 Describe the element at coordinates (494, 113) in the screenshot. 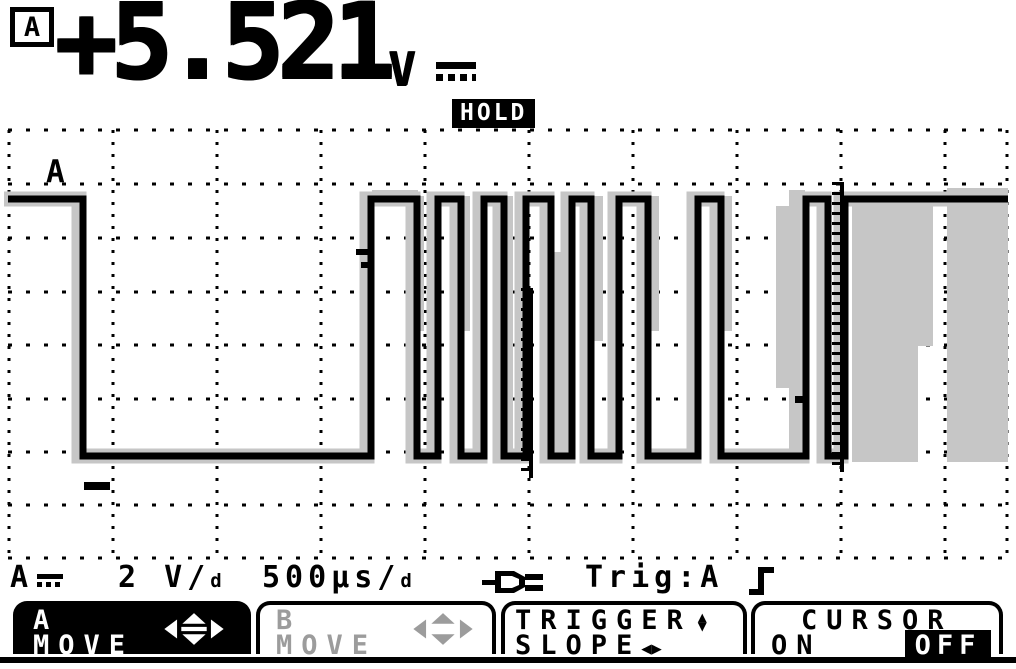

I see `hold-badge: HOLD` at that location.